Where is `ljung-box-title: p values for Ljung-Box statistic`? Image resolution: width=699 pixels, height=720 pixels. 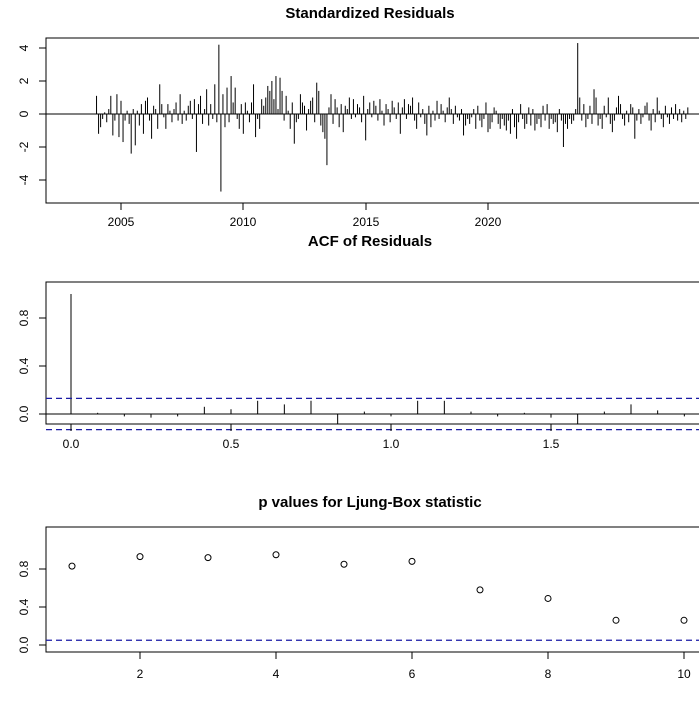
ljung-box-title: p values for Ljung-Box statistic is located at coordinates (369, 502).